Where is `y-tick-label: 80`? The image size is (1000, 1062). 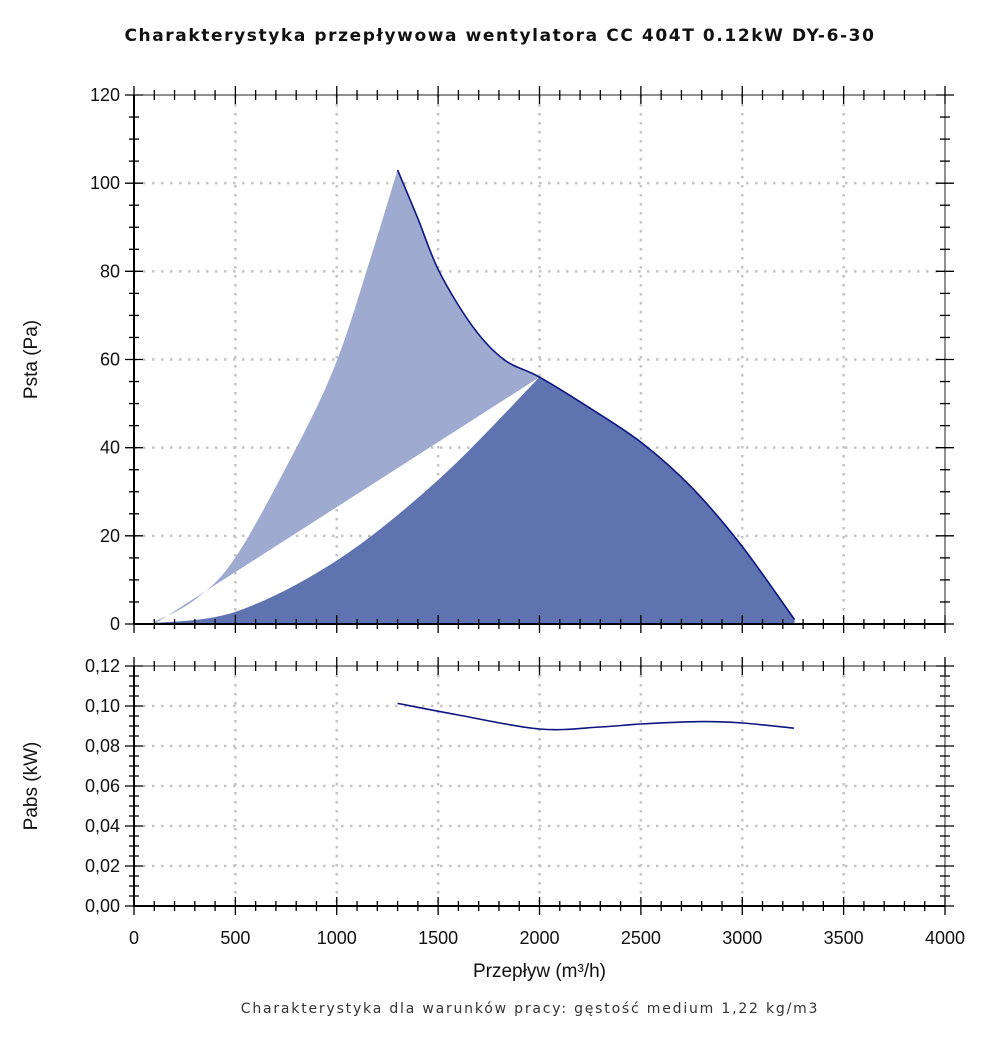 y-tick-label: 80 is located at coordinates (110, 271).